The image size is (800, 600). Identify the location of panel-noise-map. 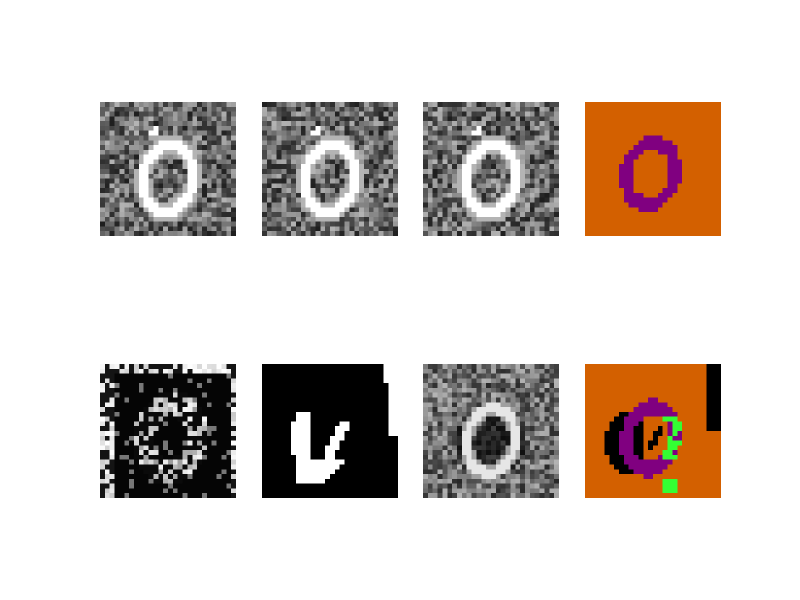
(168, 431).